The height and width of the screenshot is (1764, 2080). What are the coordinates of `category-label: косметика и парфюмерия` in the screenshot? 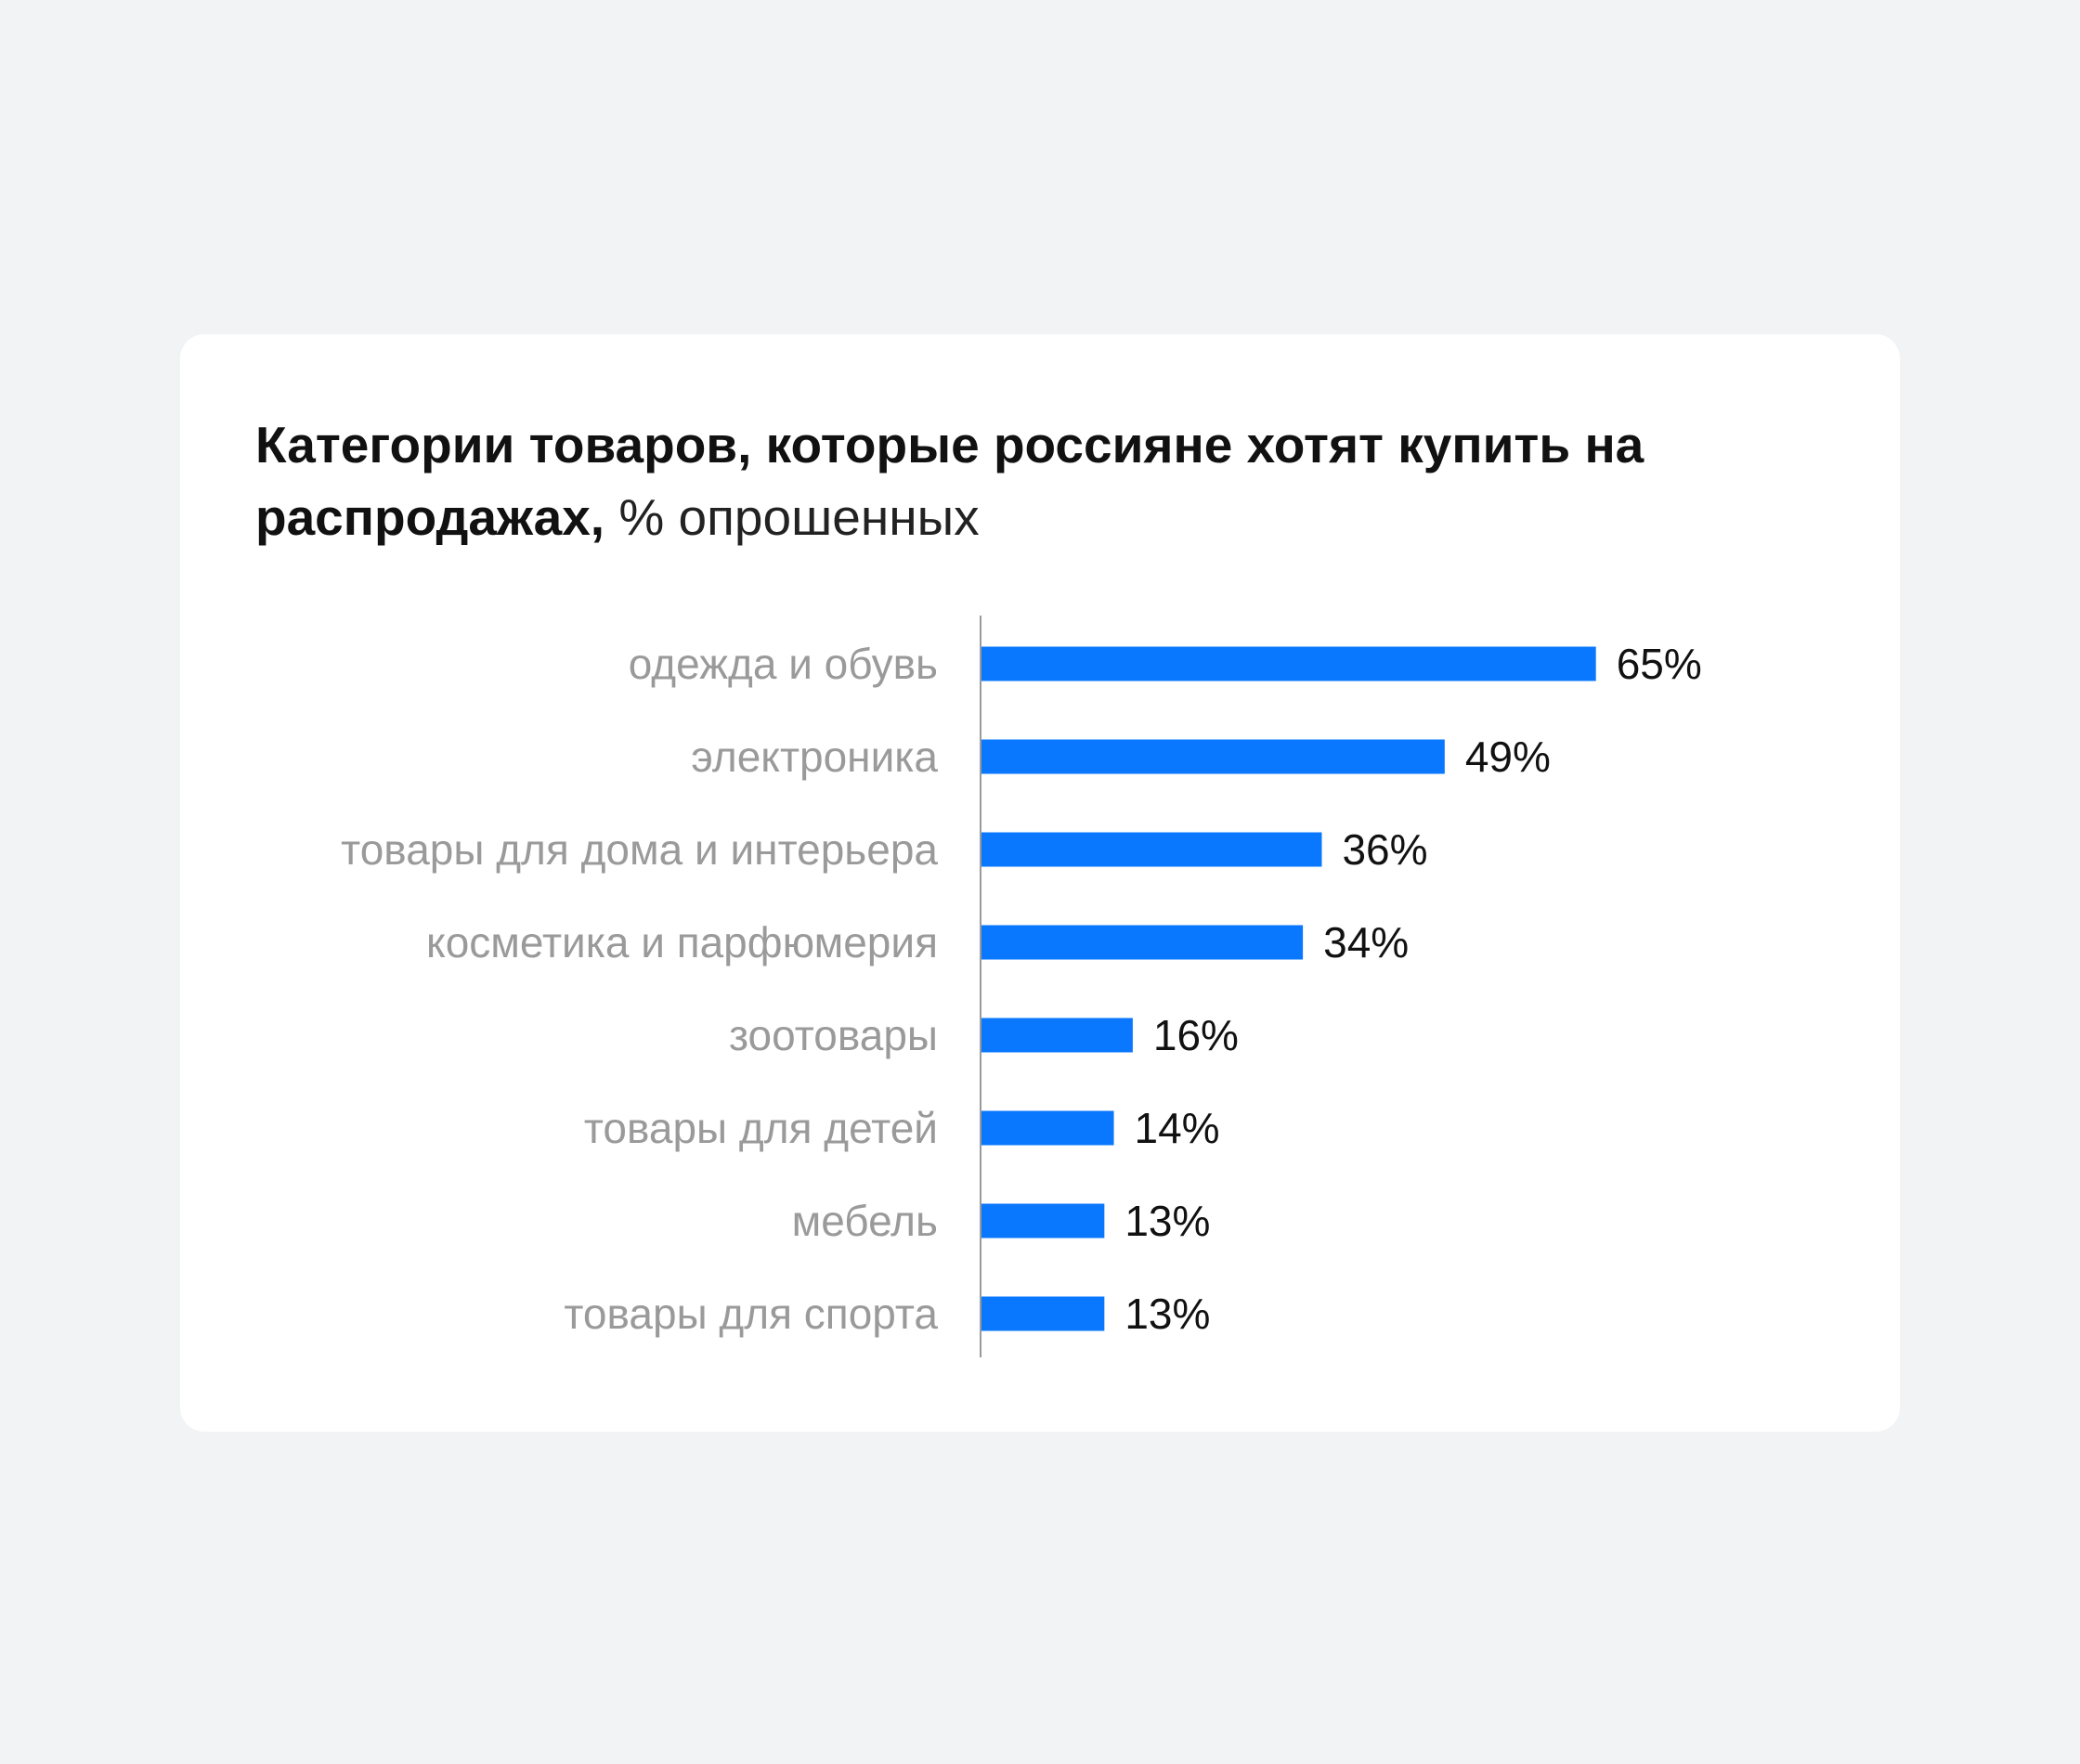 It's located at (682, 942).